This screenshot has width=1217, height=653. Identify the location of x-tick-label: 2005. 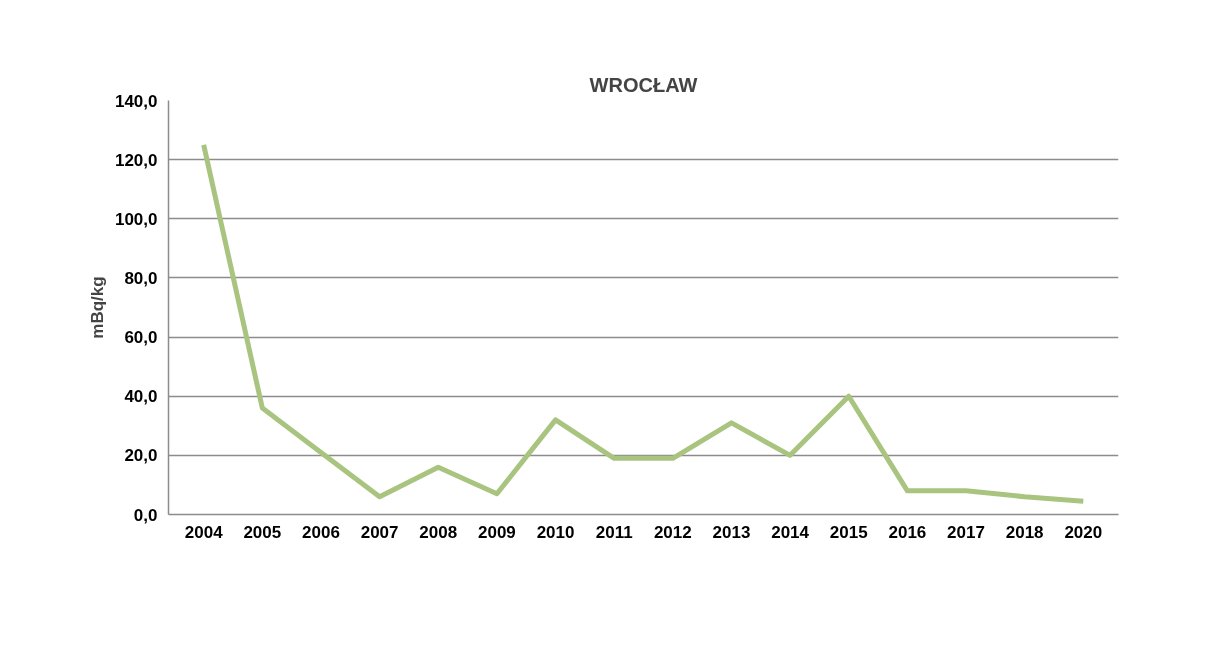
(262, 532).